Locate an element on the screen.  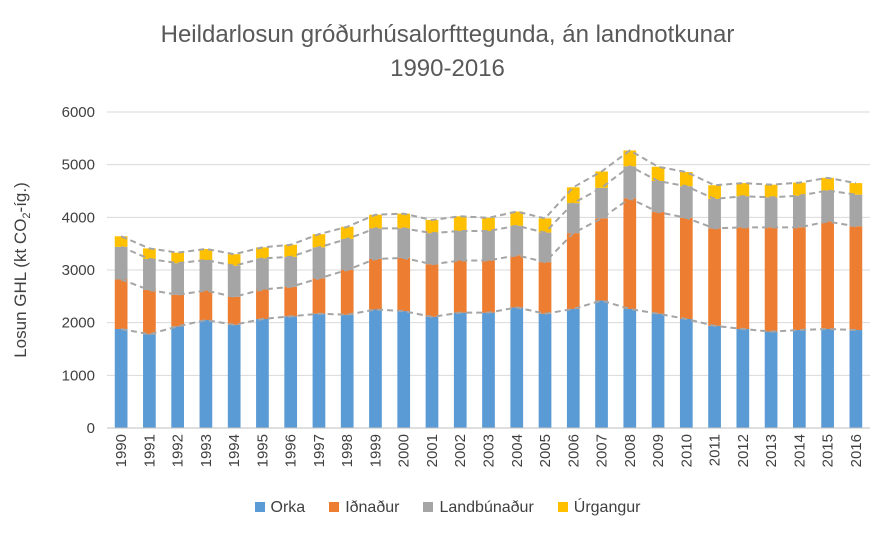
y-tick-label: 3000 is located at coordinates (78, 270).